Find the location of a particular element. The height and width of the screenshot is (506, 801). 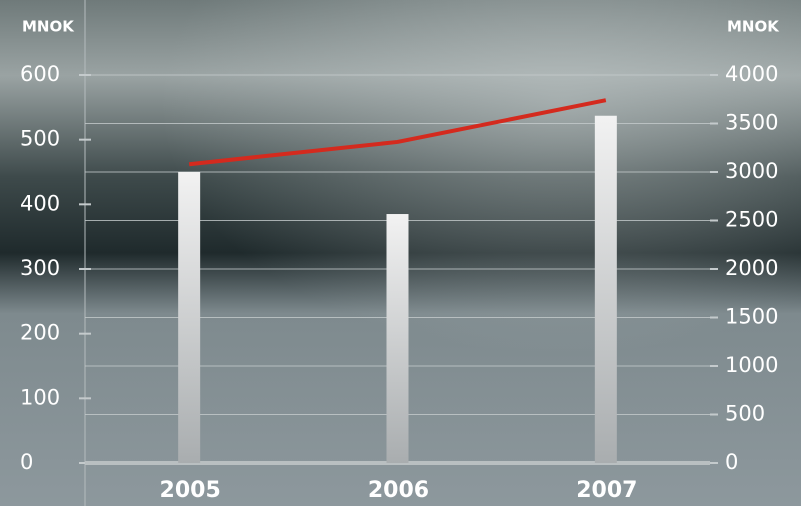

y-tick-label: 600 is located at coordinates (40, 74).